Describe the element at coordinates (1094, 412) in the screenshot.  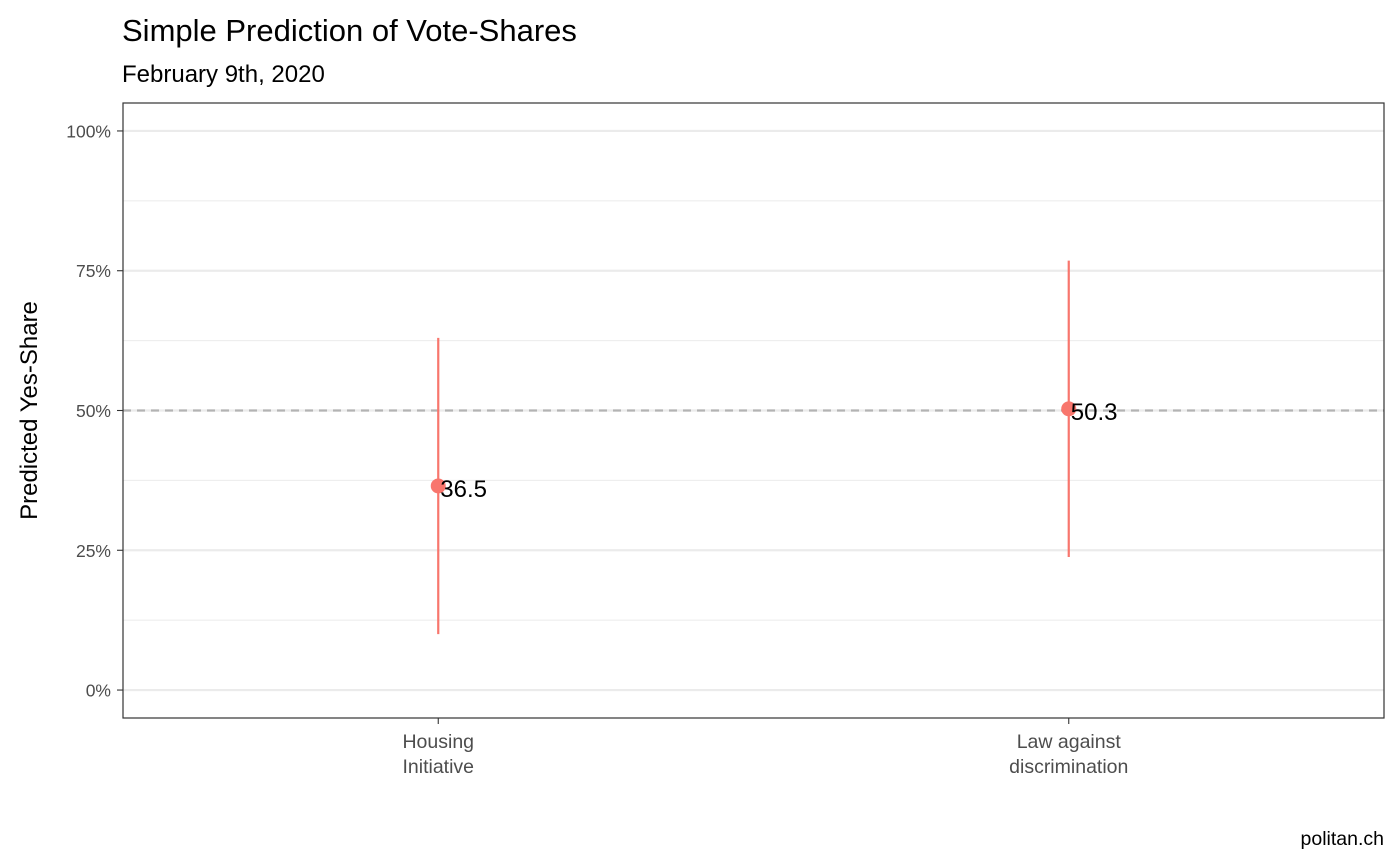
I see `data-label: 50.3` at that location.